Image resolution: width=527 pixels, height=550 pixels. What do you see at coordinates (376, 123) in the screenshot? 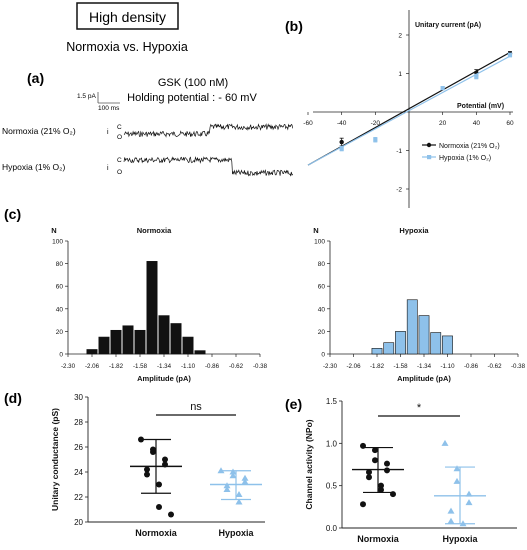
I see `iv-x-tick-label: -20` at bounding box center [376, 123].